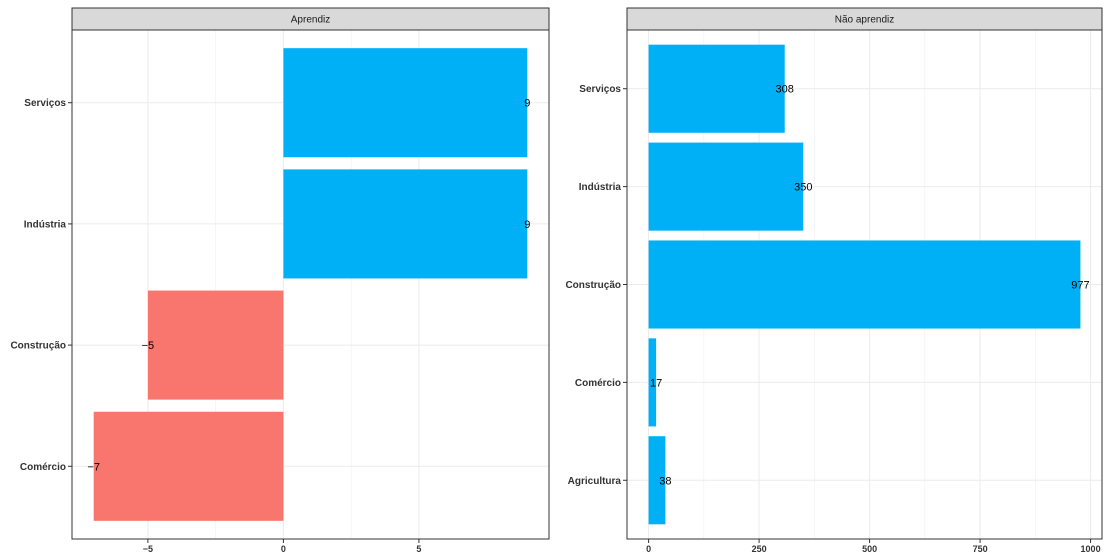 This screenshot has height=556, width=1108. I want to click on x-tick-label: 1000, so click(1091, 549).